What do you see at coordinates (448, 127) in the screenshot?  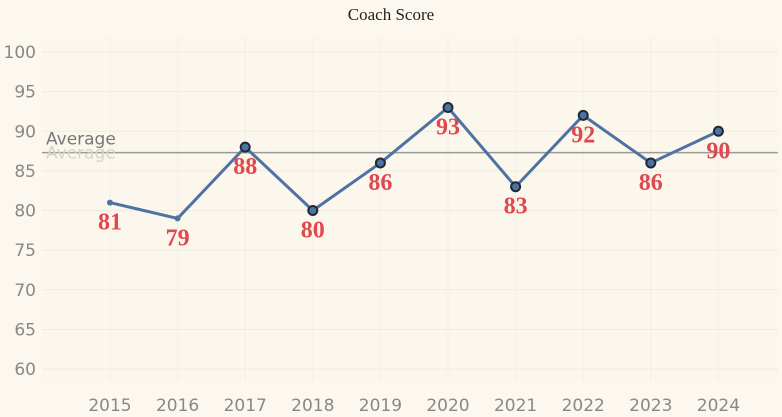 I see `data-label: 93` at bounding box center [448, 127].